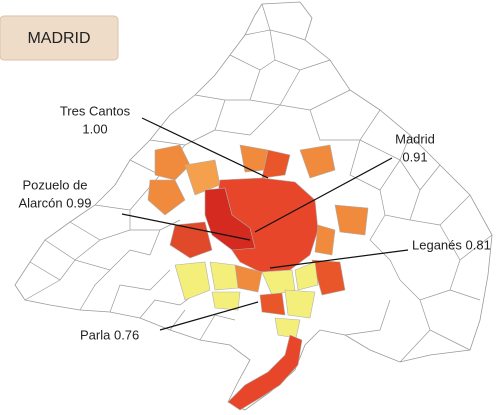 The height and width of the screenshot is (415, 502). What do you see at coordinates (451, 244) in the screenshot?
I see `place-label: Leganés 0.81` at bounding box center [451, 244].